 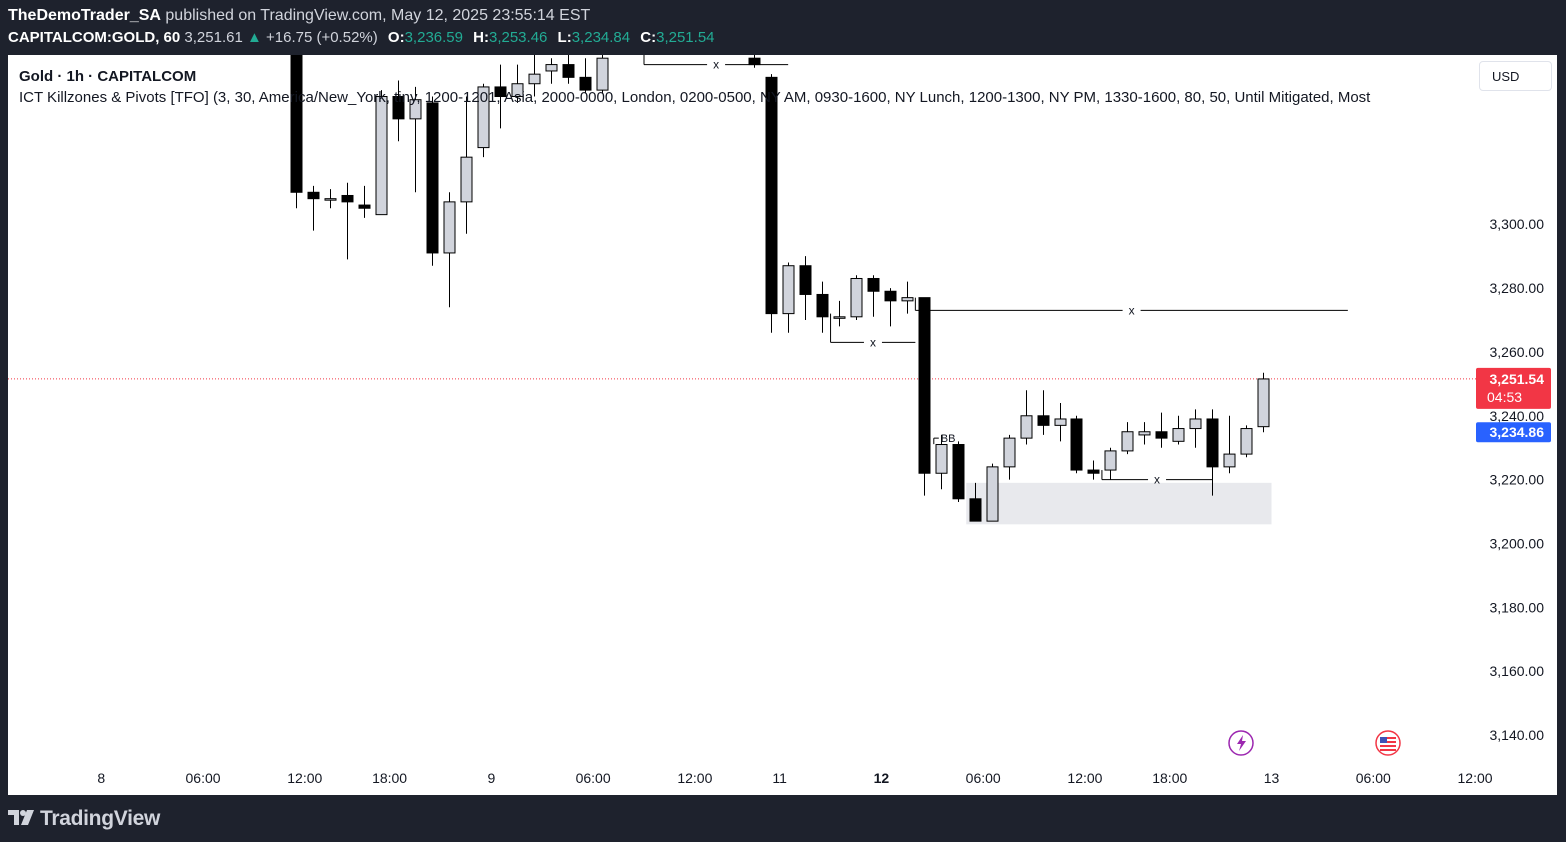 What do you see at coordinates (322, 37) in the screenshot?
I see `change-value: +16.75 (+0.52%)` at bounding box center [322, 37].